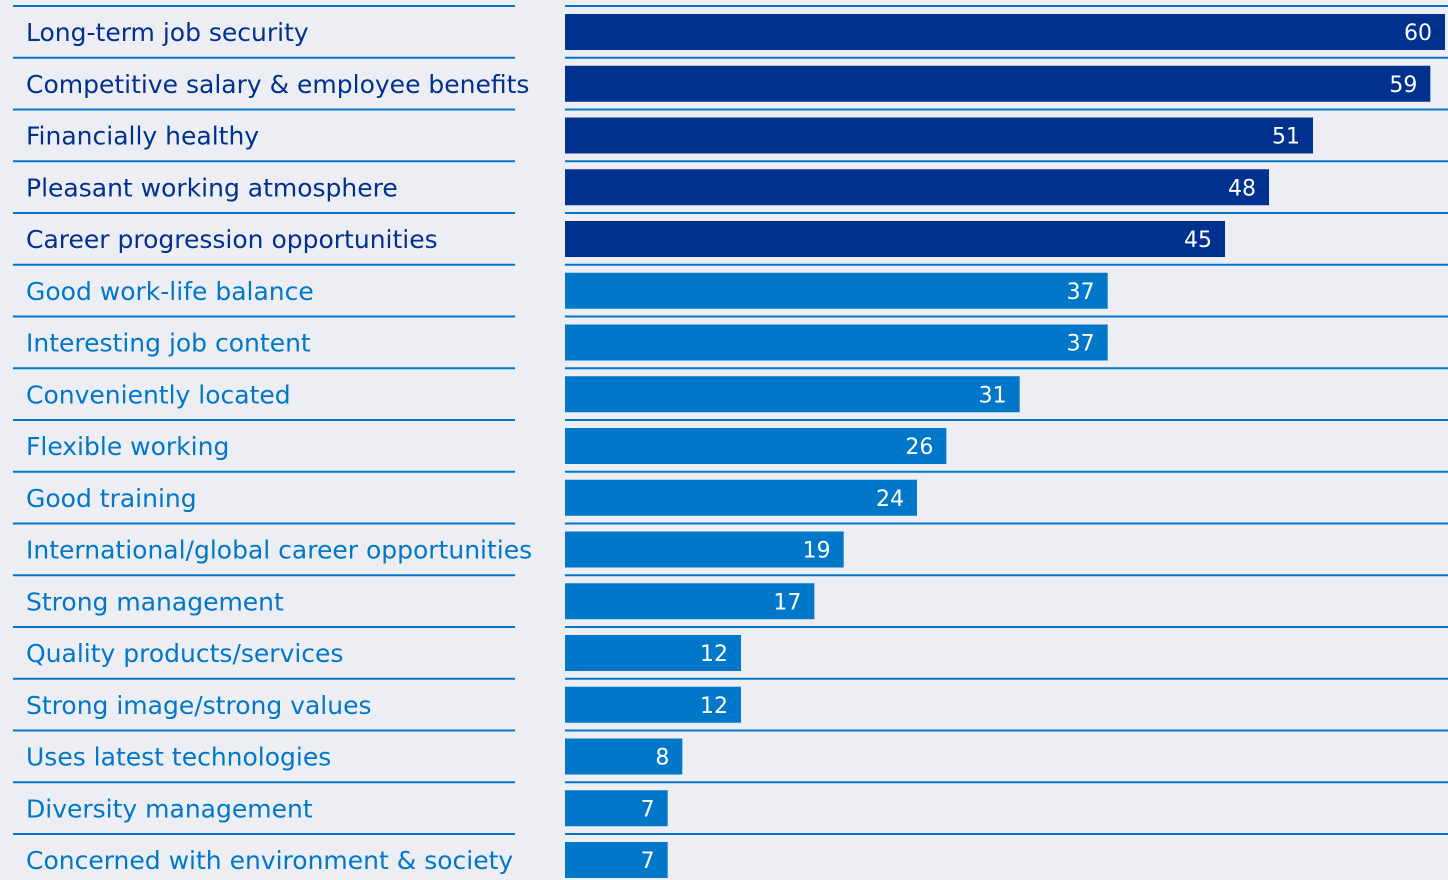  I want to click on bar-value-label: 8, so click(662, 758).